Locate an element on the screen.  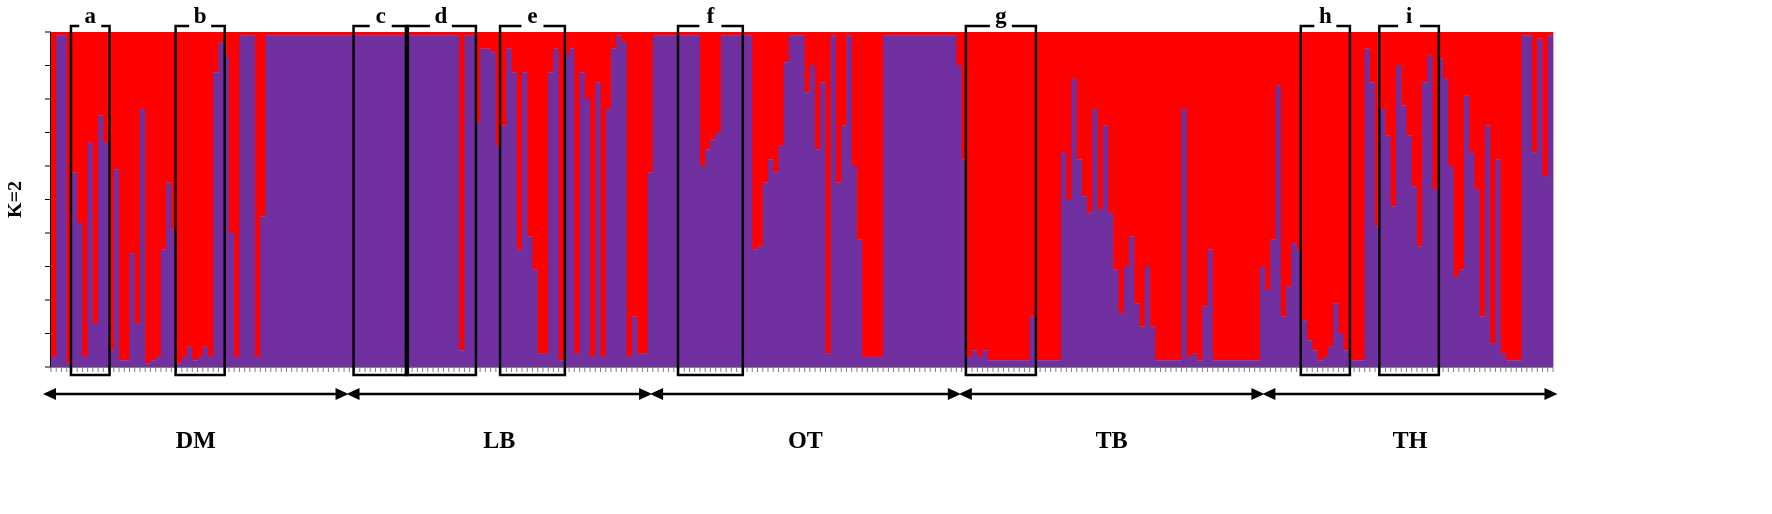
group-arrowhead-left-TH is located at coordinates (1269, 394).